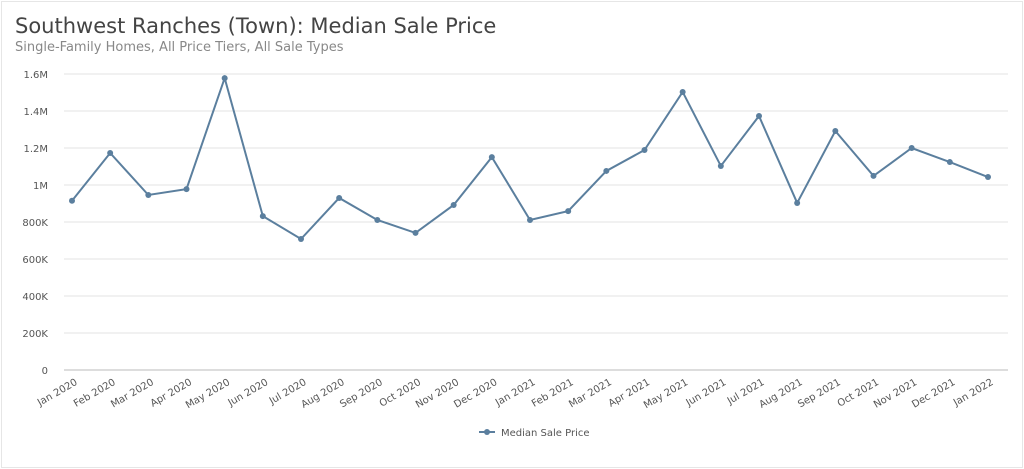 This screenshot has height=469, width=1024. What do you see at coordinates (35, 75) in the screenshot?
I see `y-tick-label: 1.6M` at bounding box center [35, 75].